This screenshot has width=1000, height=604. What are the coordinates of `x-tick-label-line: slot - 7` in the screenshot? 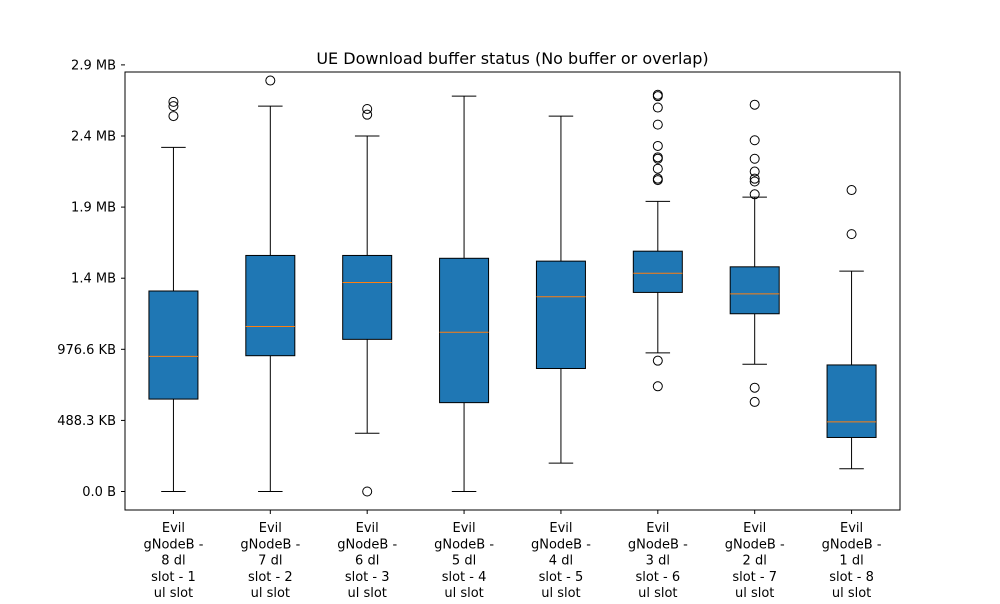 It's located at (754, 577).